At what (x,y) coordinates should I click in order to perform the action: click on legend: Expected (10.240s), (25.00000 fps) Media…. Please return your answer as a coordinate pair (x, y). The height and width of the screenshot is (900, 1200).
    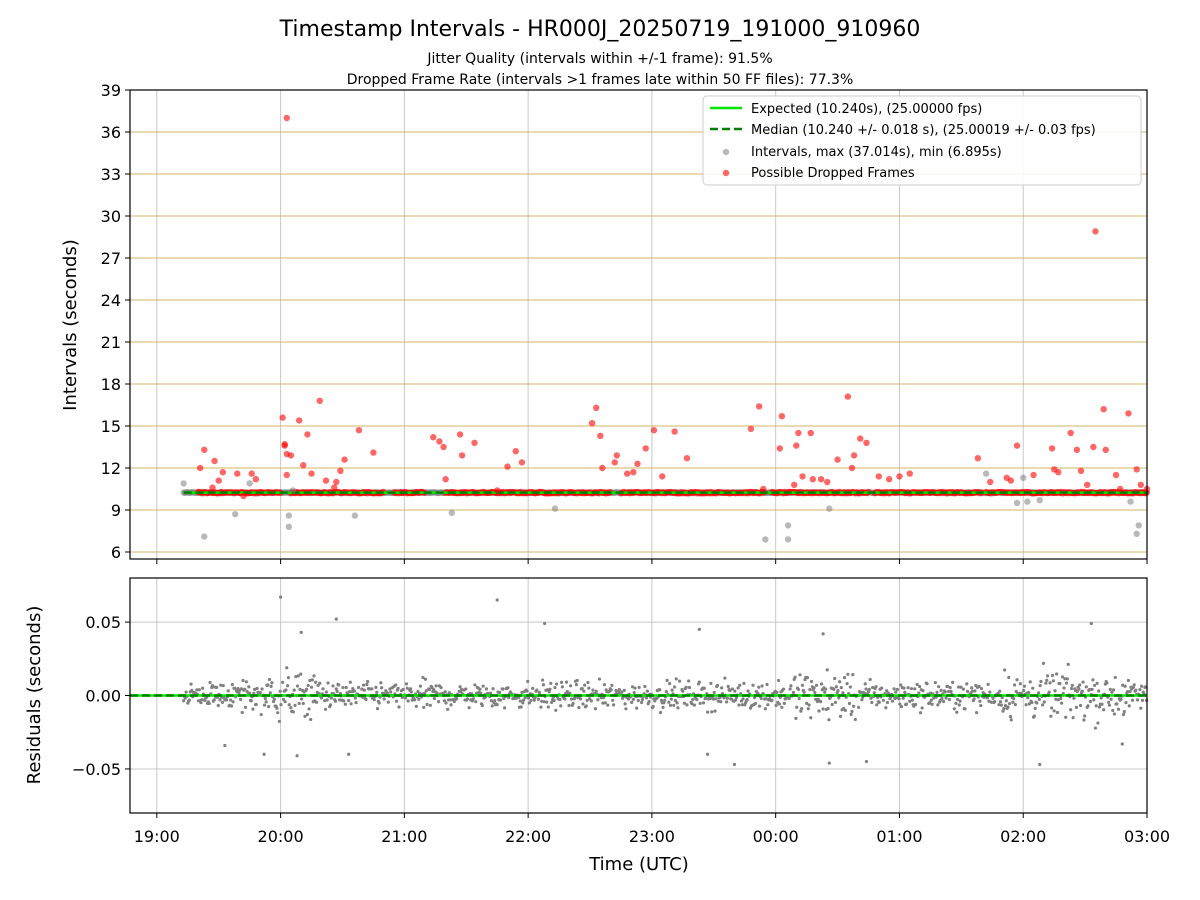
    Looking at the image, I should click on (922, 140).